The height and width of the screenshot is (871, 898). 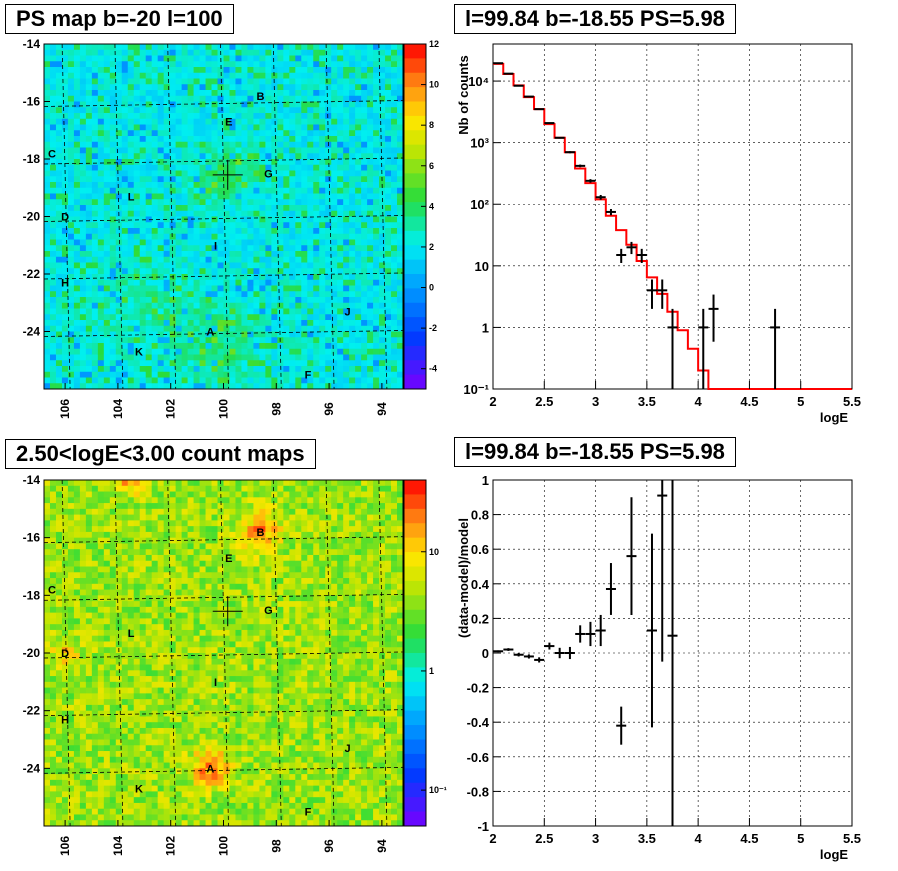 What do you see at coordinates (65, 284) in the screenshot?
I see `source-label-h: H` at bounding box center [65, 284].